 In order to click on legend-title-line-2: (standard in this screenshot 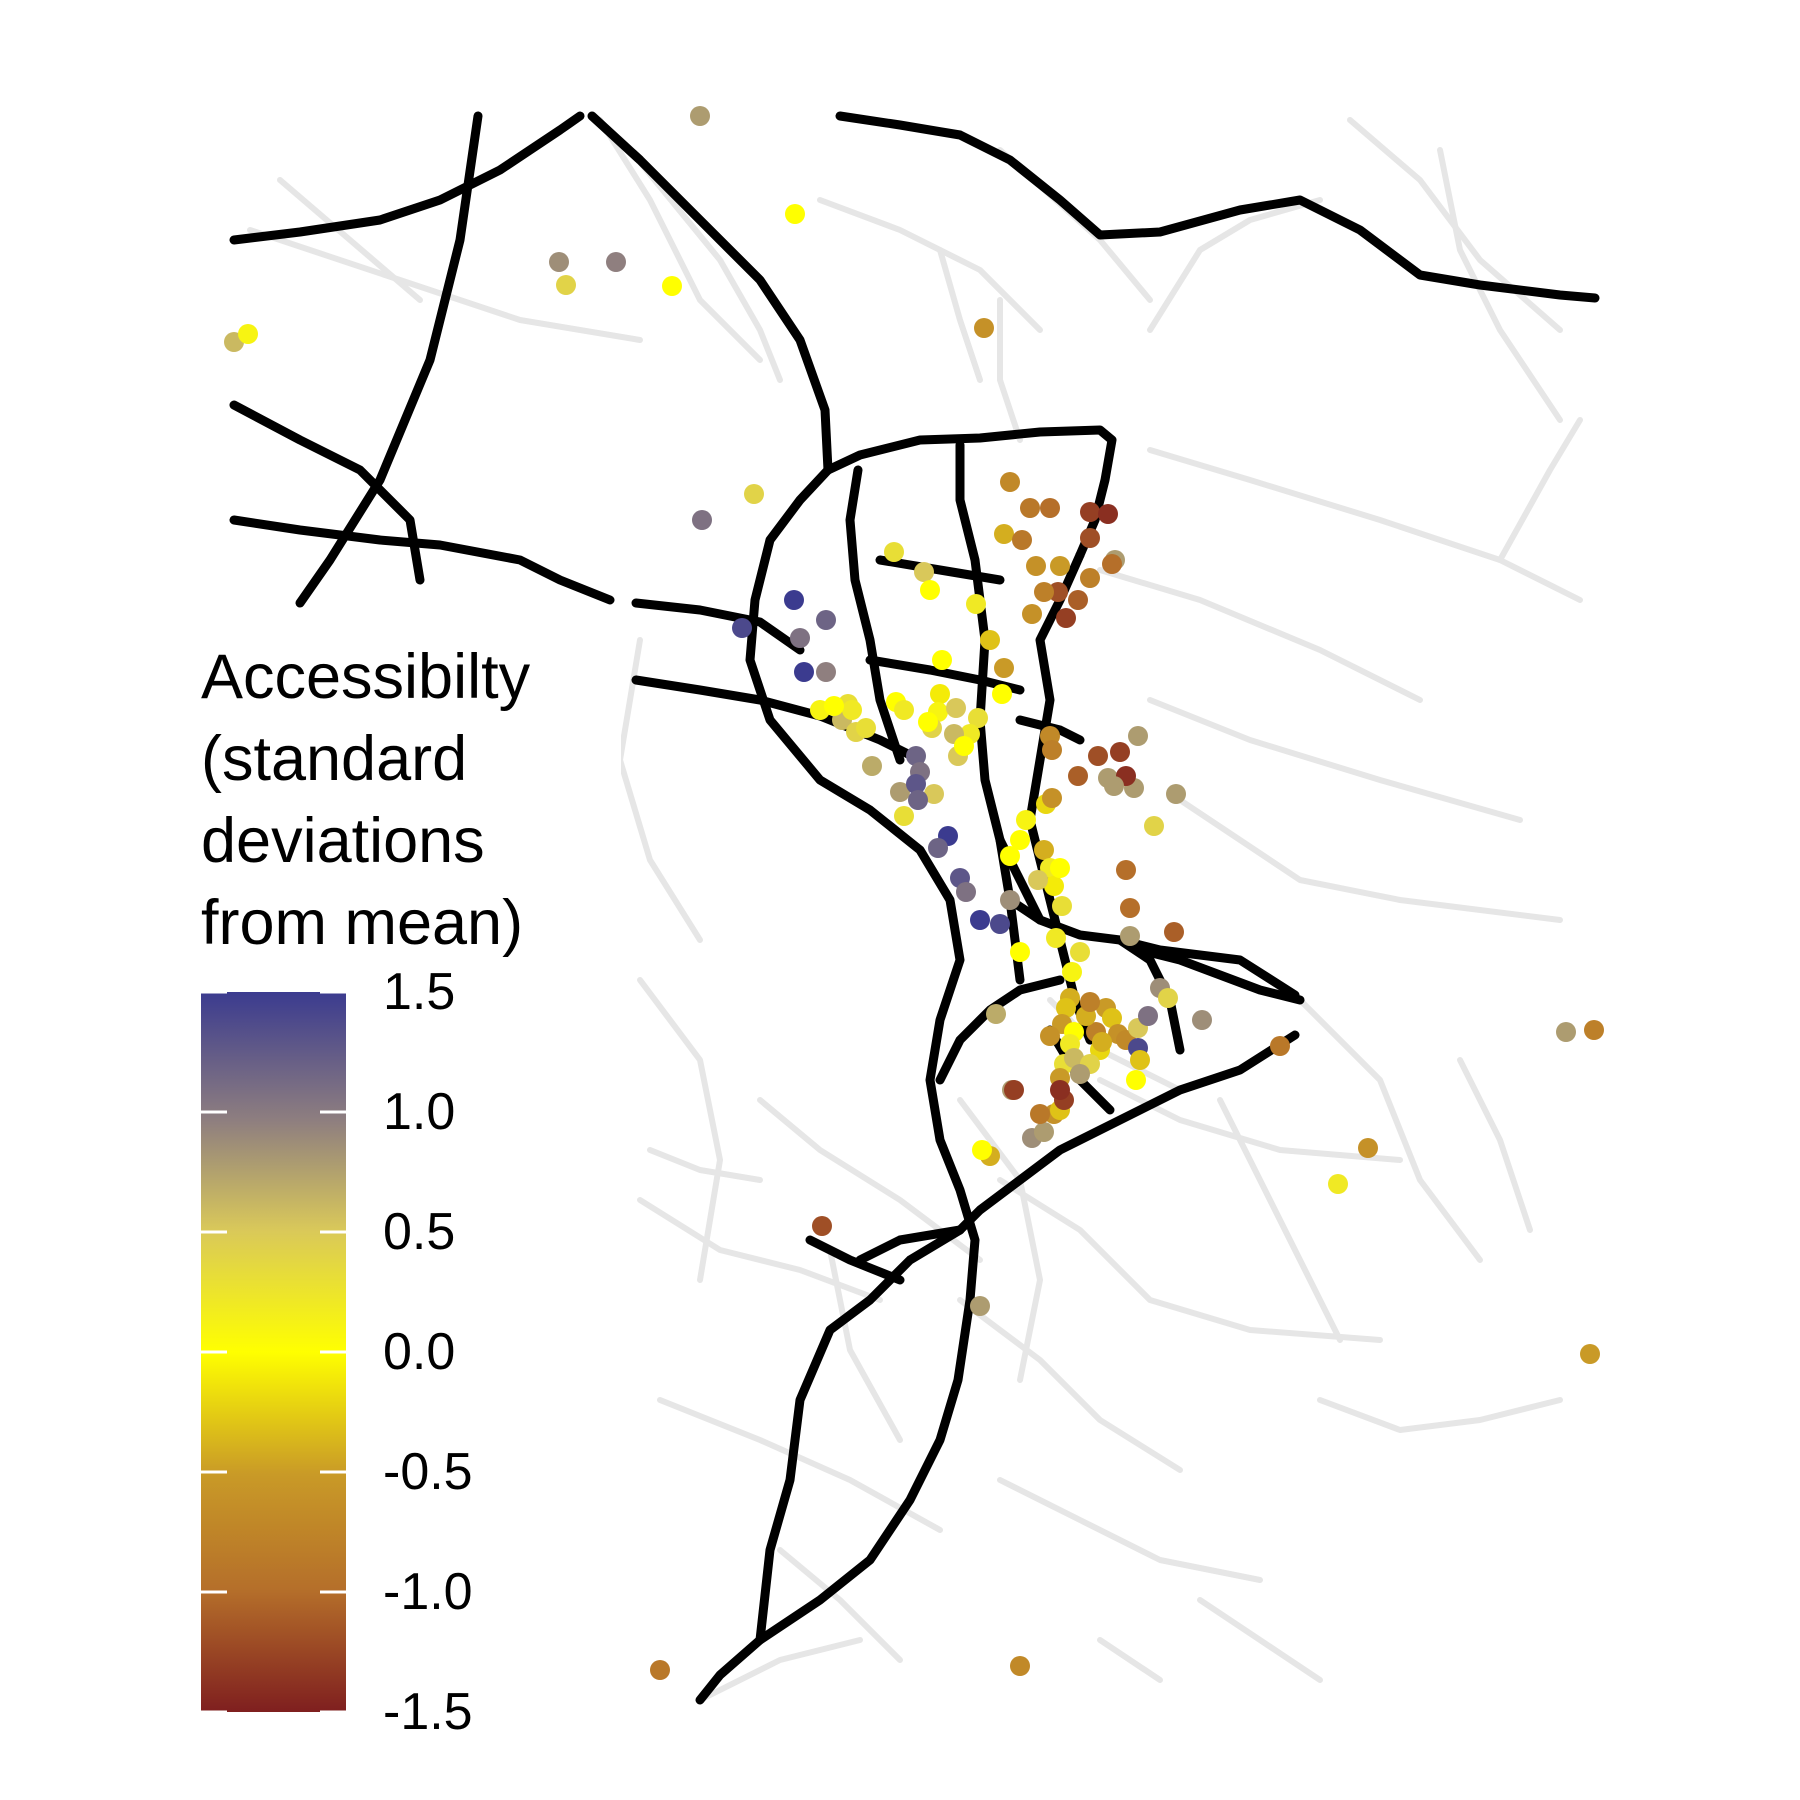, I will do `click(334, 759)`.